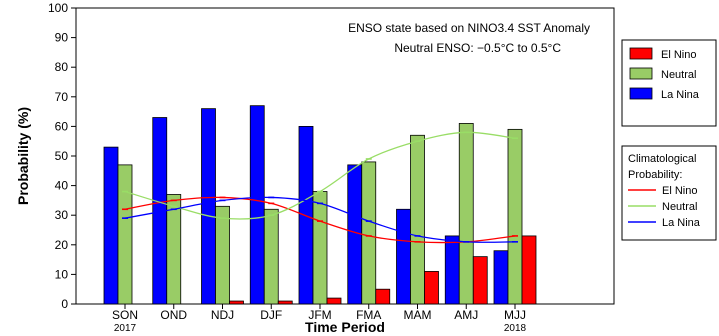  What do you see at coordinates (678, 55) in the screenshot?
I see `legend-label: El Nino` at bounding box center [678, 55].